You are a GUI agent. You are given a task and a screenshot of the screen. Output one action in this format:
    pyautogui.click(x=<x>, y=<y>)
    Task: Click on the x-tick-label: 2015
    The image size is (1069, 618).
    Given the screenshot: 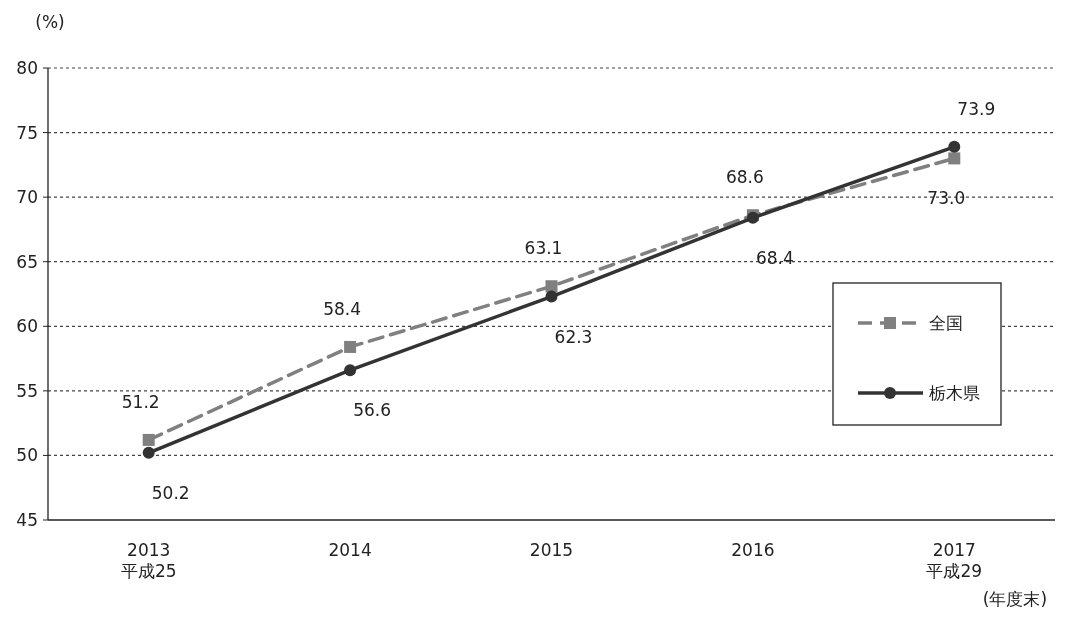 What is the action you would take?
    pyautogui.click(x=551, y=550)
    